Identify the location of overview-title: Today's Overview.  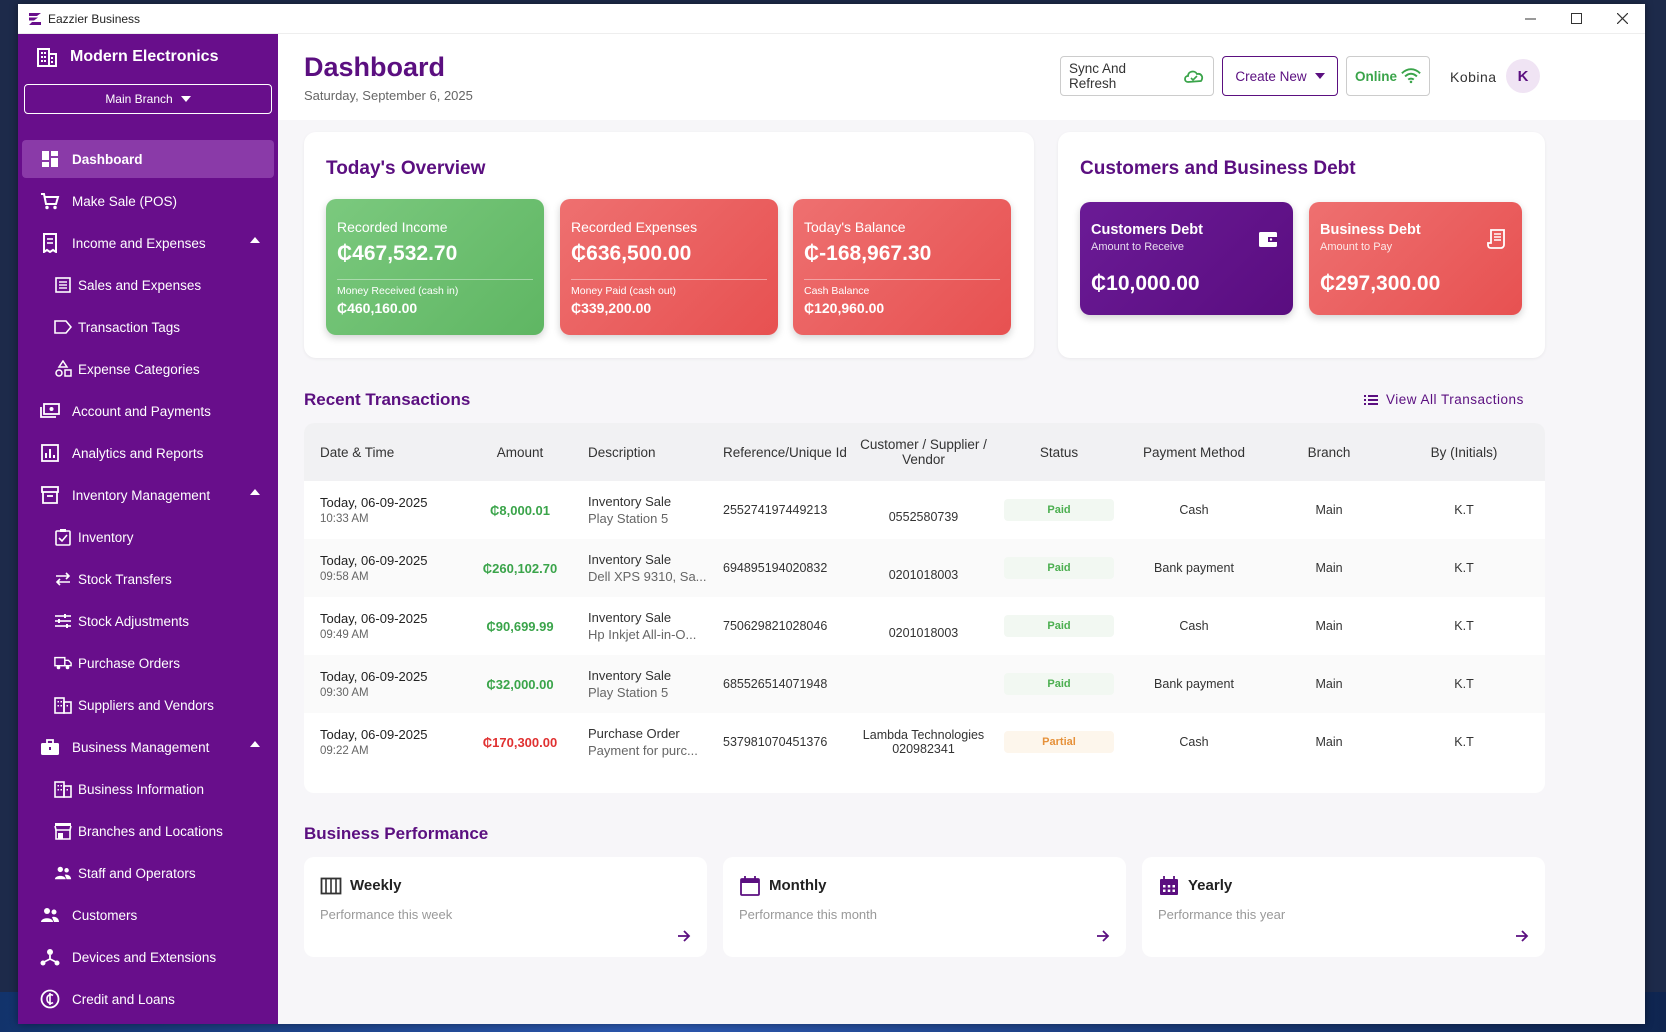
(406, 168).